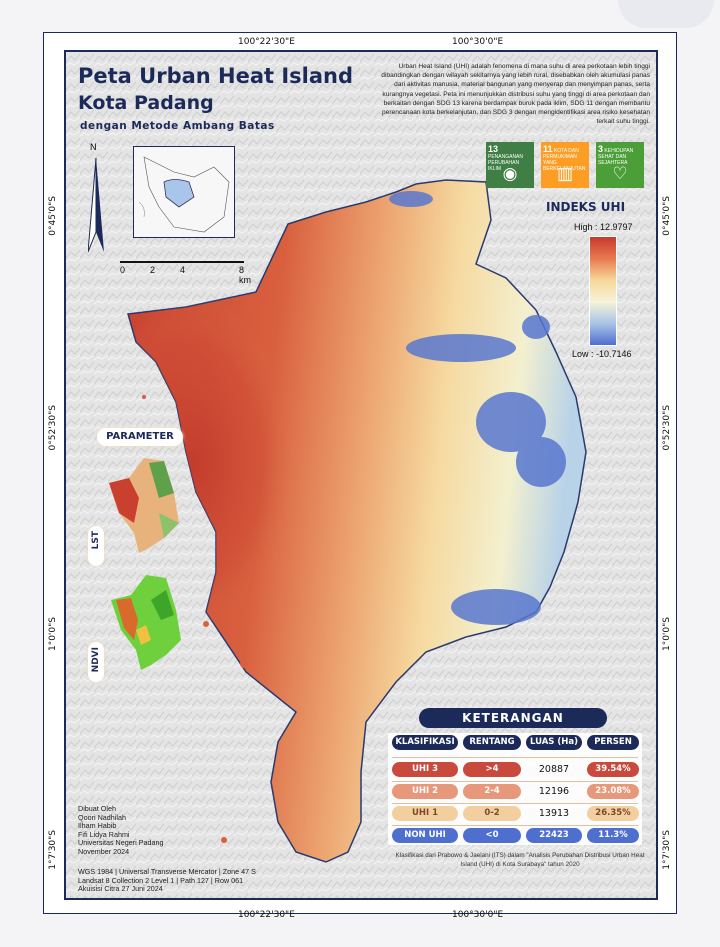 The height and width of the screenshot is (947, 720). I want to click on scale-line, so click(182, 259).